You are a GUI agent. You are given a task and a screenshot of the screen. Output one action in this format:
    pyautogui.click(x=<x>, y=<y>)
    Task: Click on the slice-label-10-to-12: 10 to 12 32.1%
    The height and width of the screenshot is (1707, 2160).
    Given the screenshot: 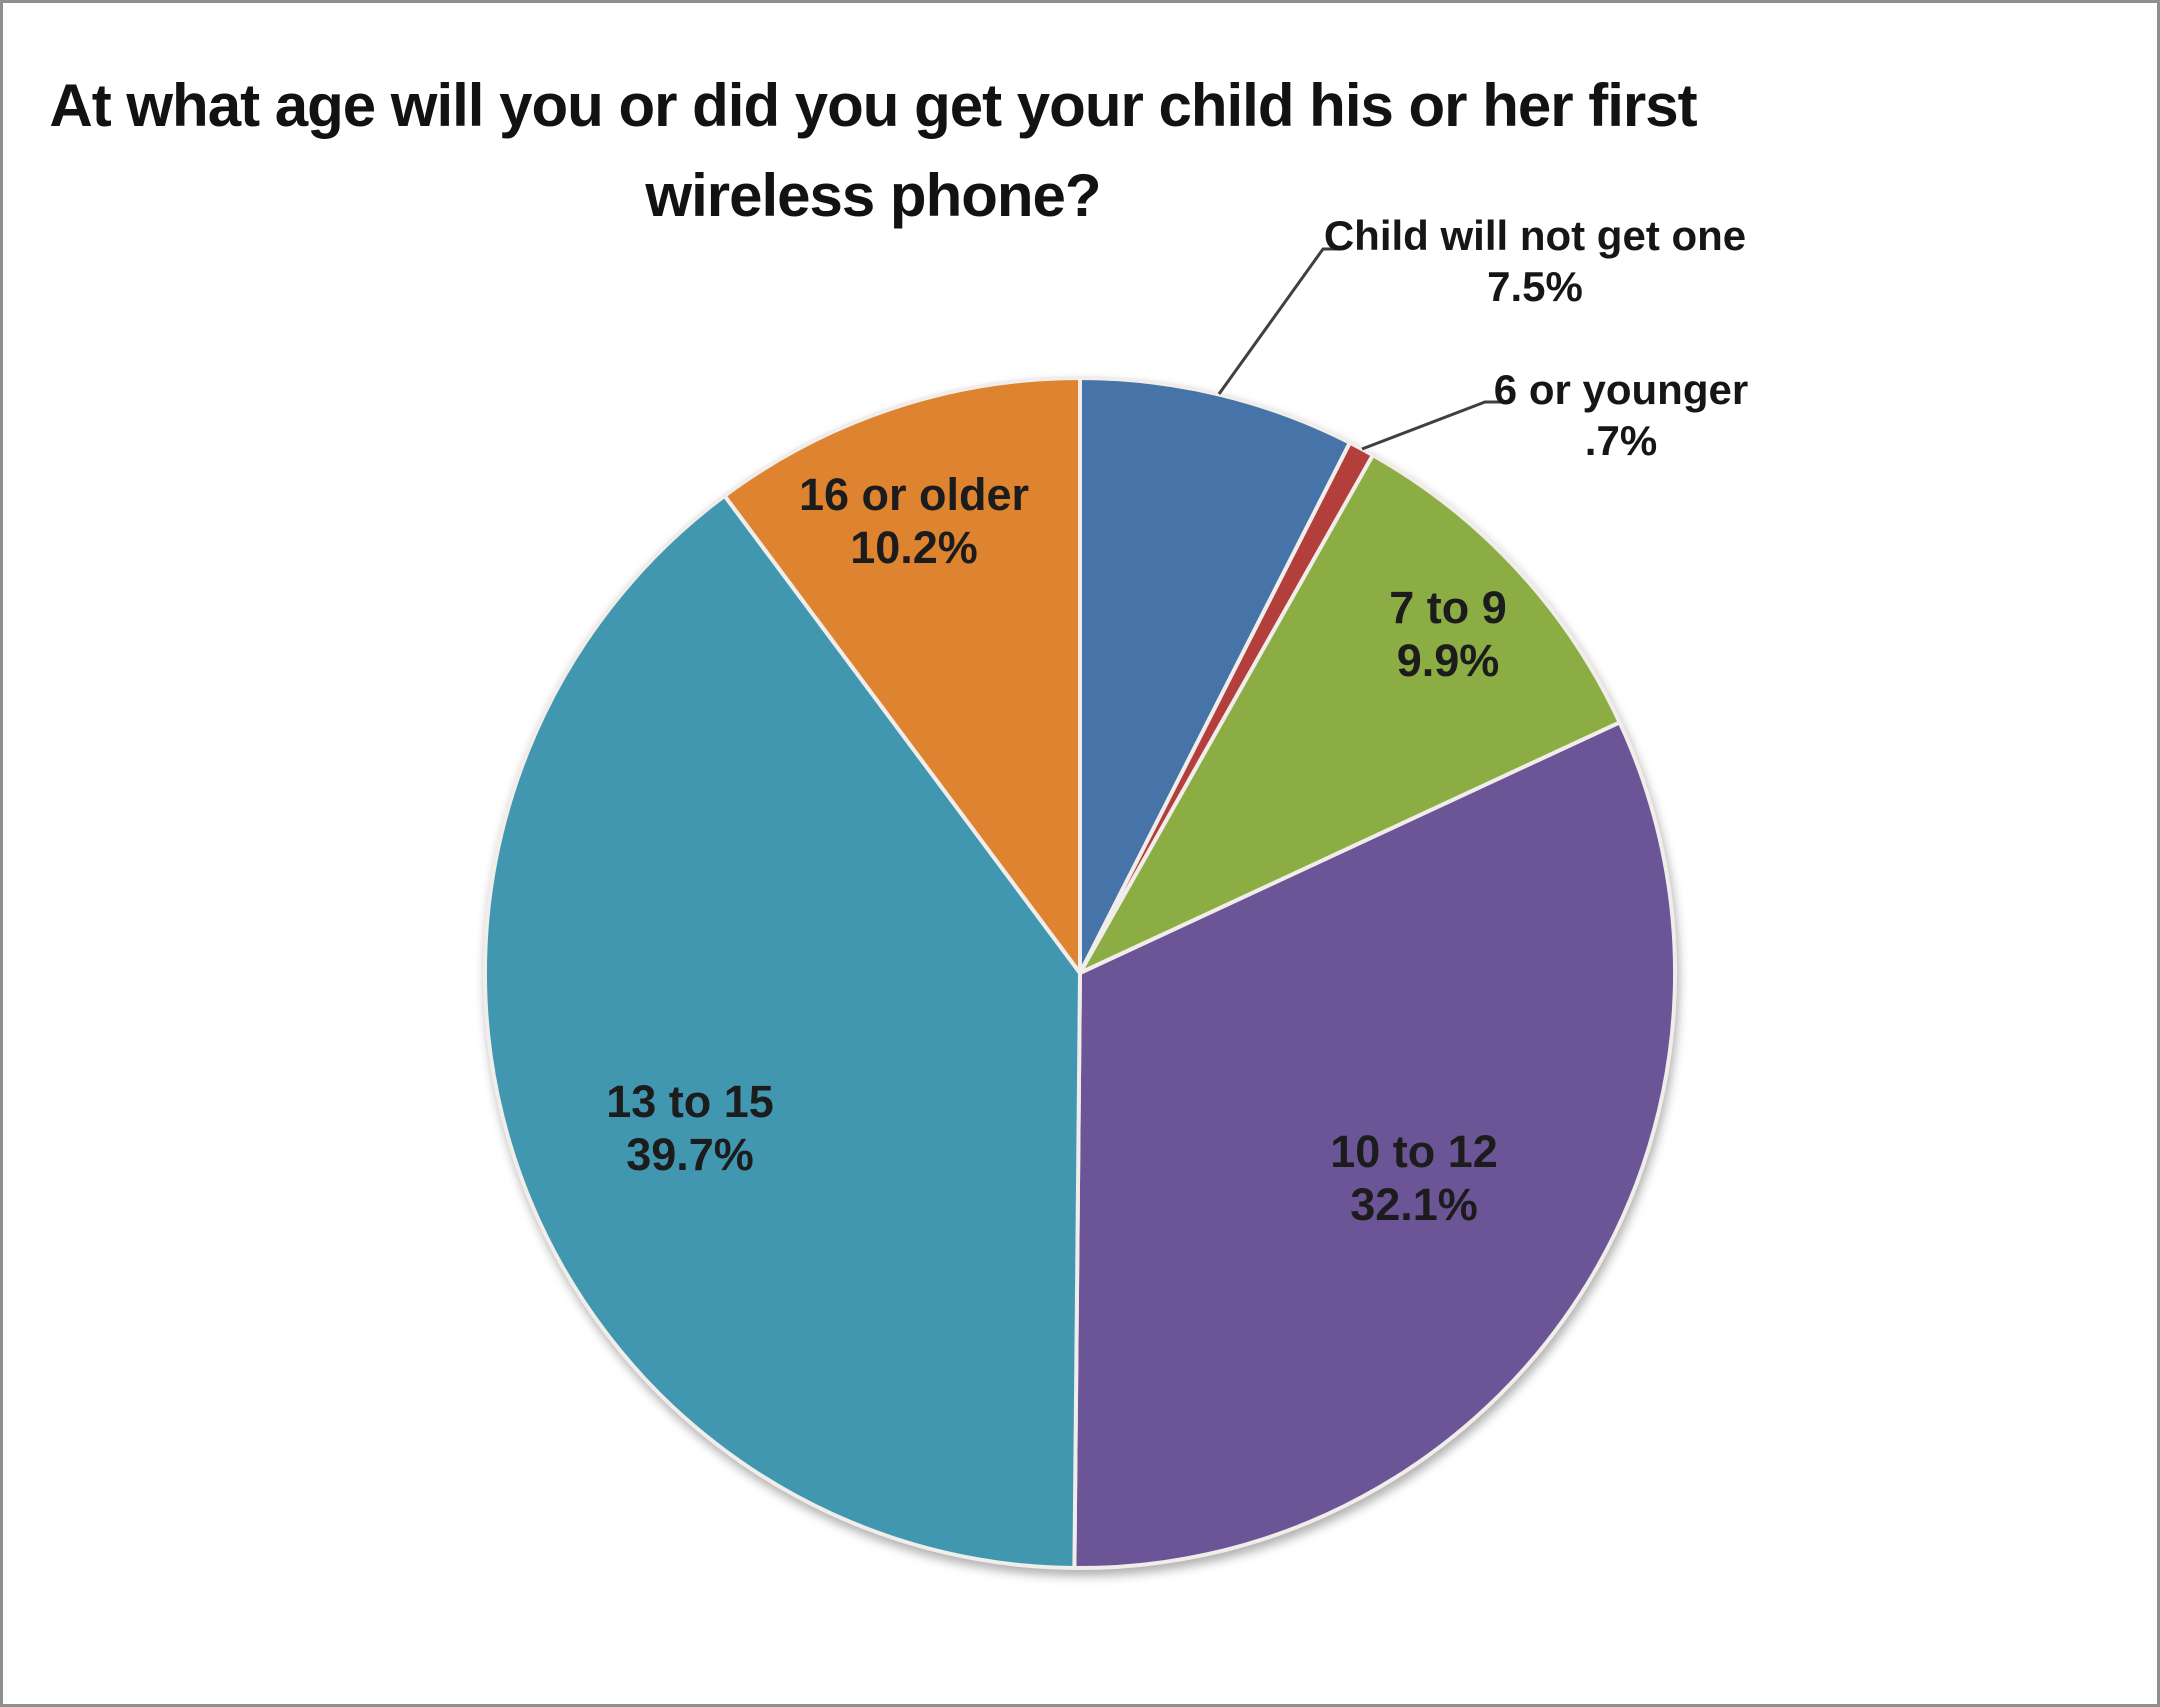 What is the action you would take?
    pyautogui.click(x=1414, y=1178)
    